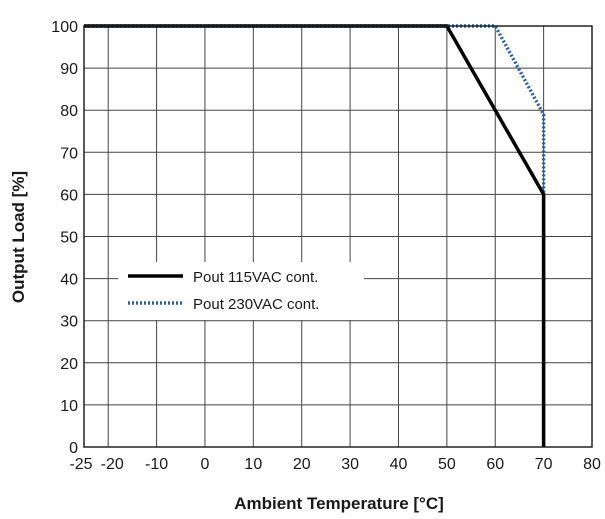 The width and height of the screenshot is (605, 519). I want to click on x-tick-label: -20, so click(112, 464).